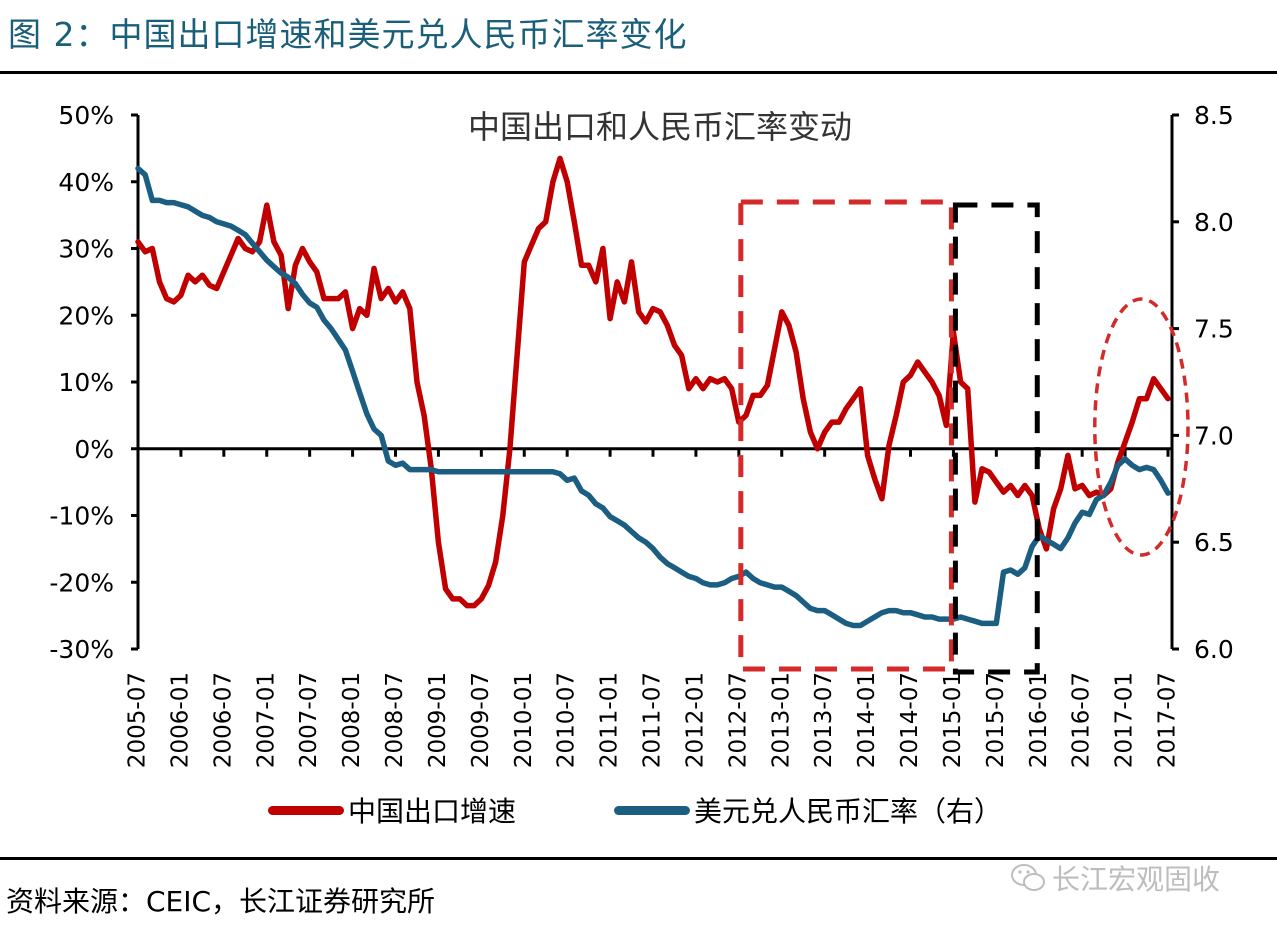  I want to click on x-tick-label: 2009-07, so click(481, 720).